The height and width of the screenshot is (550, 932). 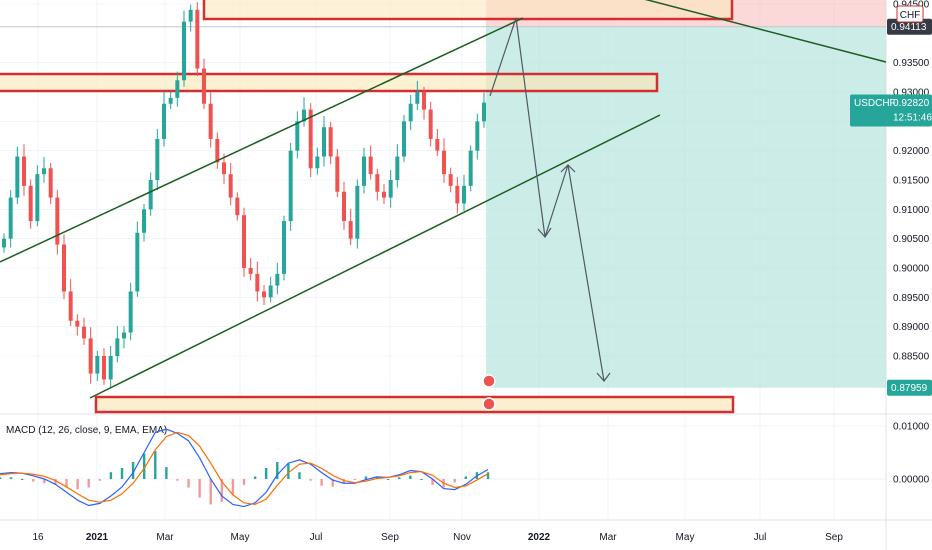 What do you see at coordinates (911, 93) in the screenshot?
I see `y-tick-label: 0.93000` at bounding box center [911, 93].